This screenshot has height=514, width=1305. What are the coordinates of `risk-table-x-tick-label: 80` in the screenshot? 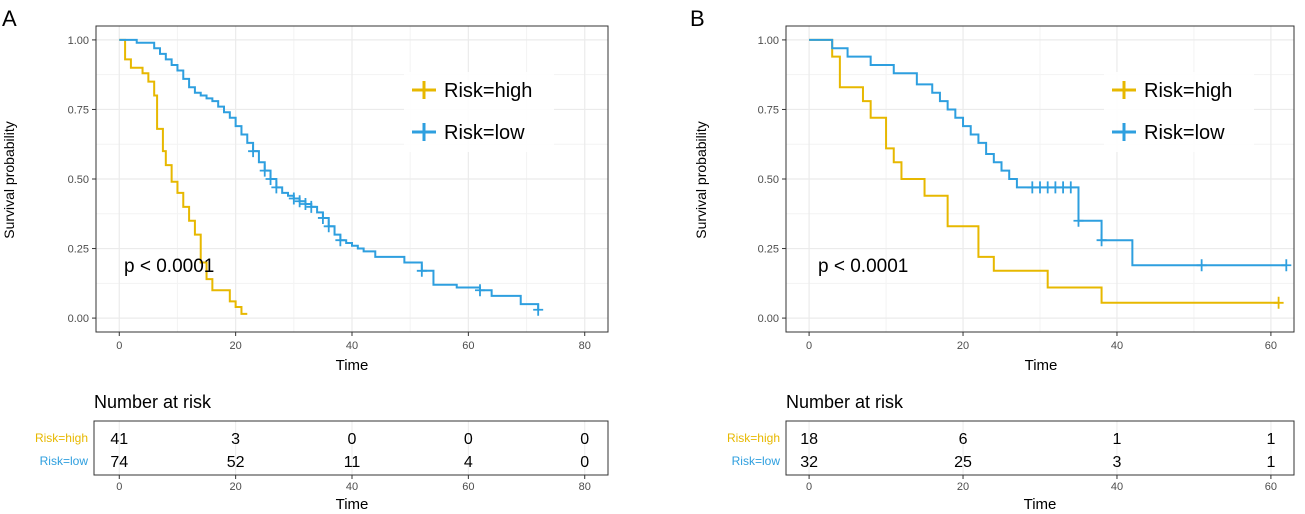 It's located at (585, 487).